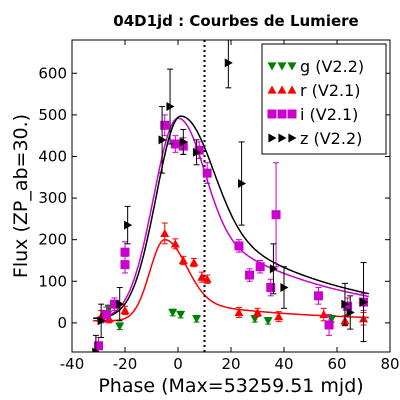  Describe the element at coordinates (230, 386) in the screenshot. I see `x-axis-label: Phase (Max=53259.51 mjd)` at that location.